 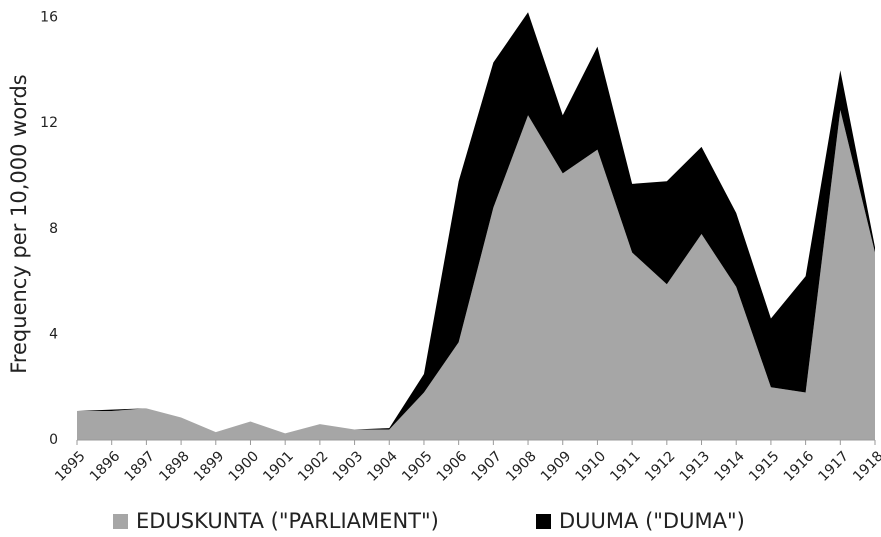 I want to click on x-tick-label: 1910, so click(x=591, y=466).